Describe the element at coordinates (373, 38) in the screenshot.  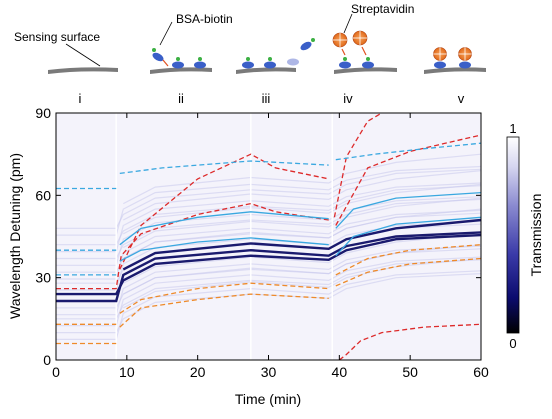
I see `stage-iv-diagram: Streptavidin` at that location.